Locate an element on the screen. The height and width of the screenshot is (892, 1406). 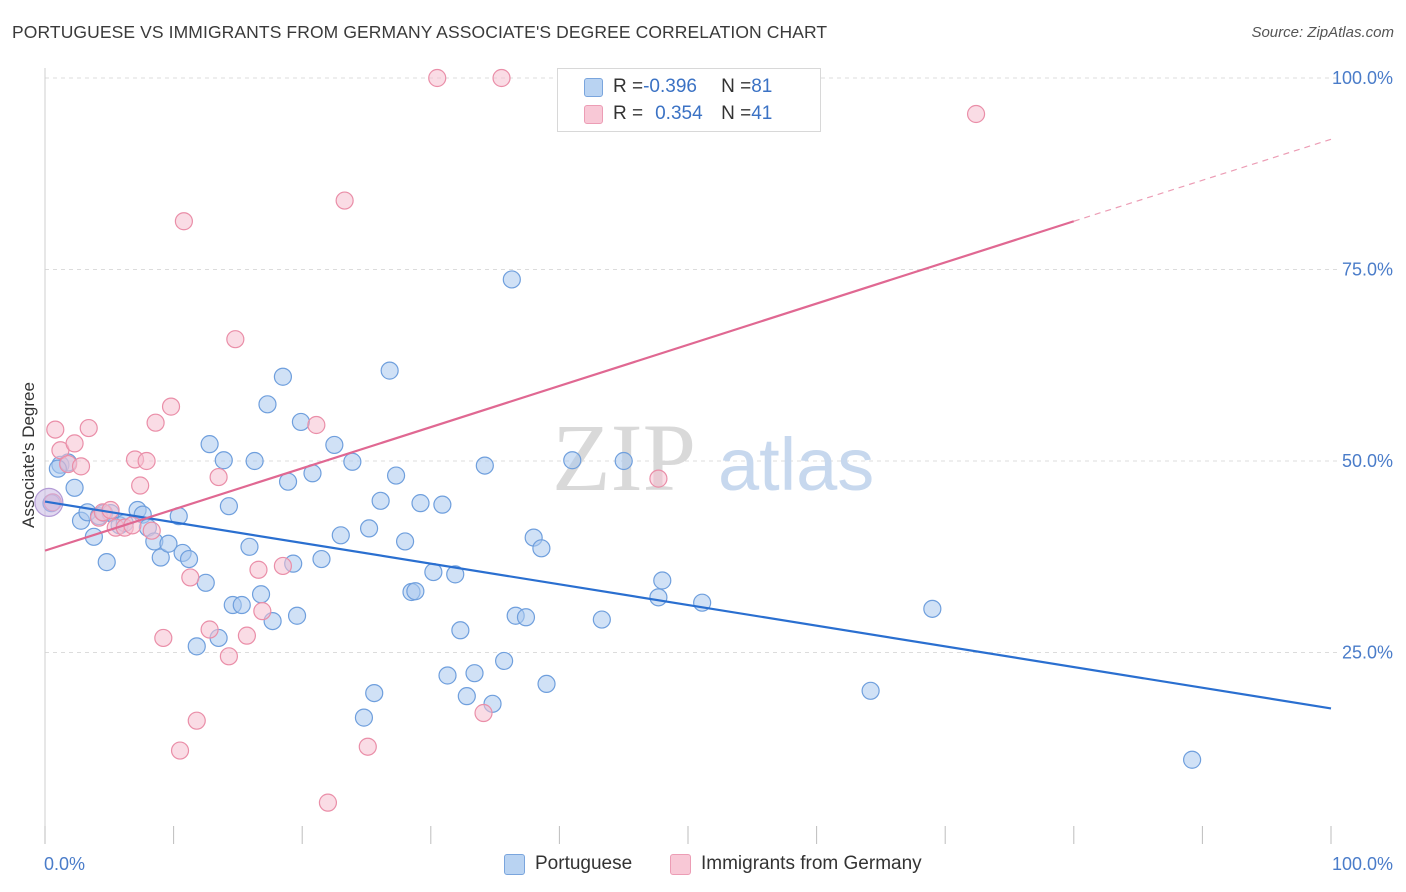
x-tick-label: 100.0% is located at coordinates (1362, 864).